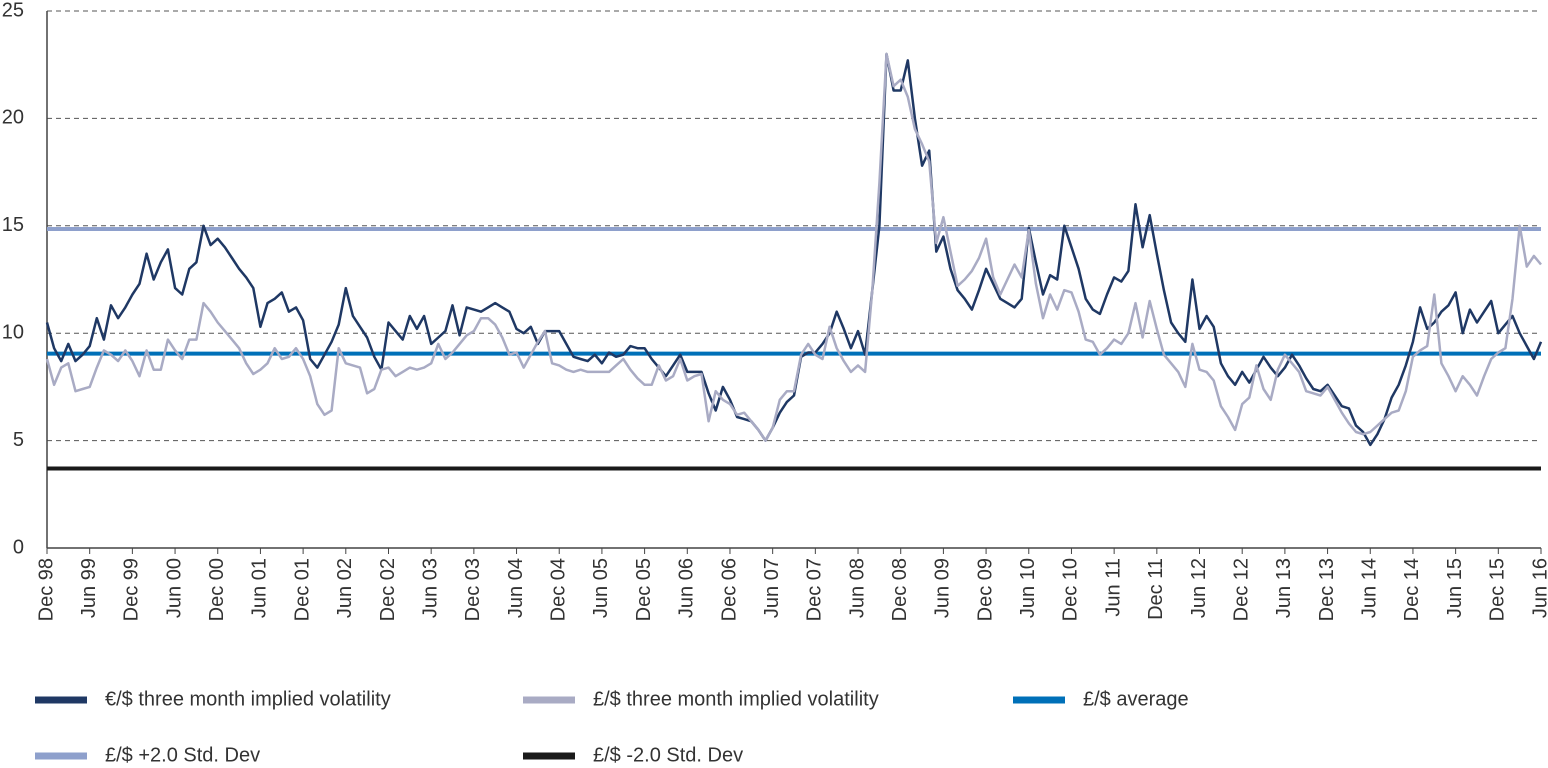 This screenshot has width=1548, height=768. I want to click on x-tick-label: Dec 06, so click(729, 589).